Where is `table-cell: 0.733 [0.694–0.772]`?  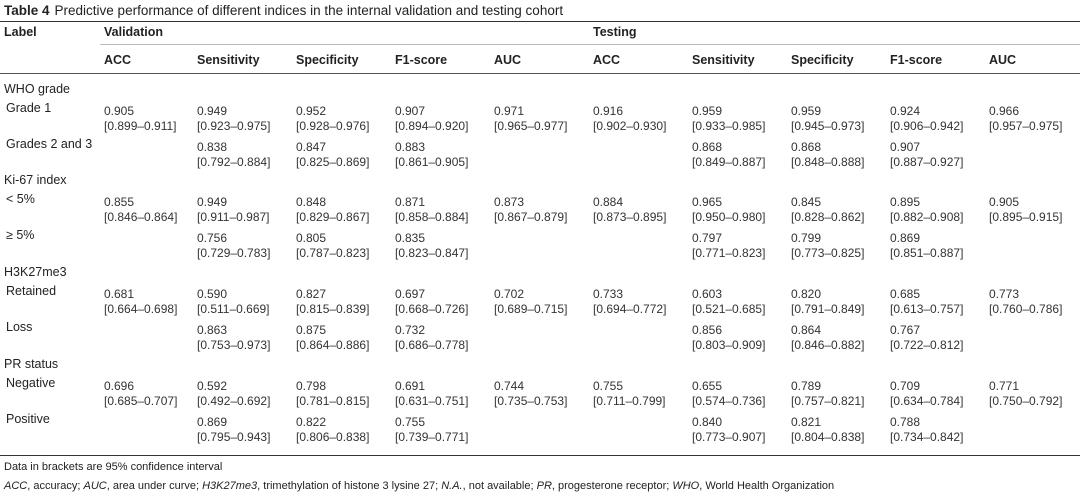
table-cell: 0.733 [0.694–0.772] is located at coordinates (629, 302).